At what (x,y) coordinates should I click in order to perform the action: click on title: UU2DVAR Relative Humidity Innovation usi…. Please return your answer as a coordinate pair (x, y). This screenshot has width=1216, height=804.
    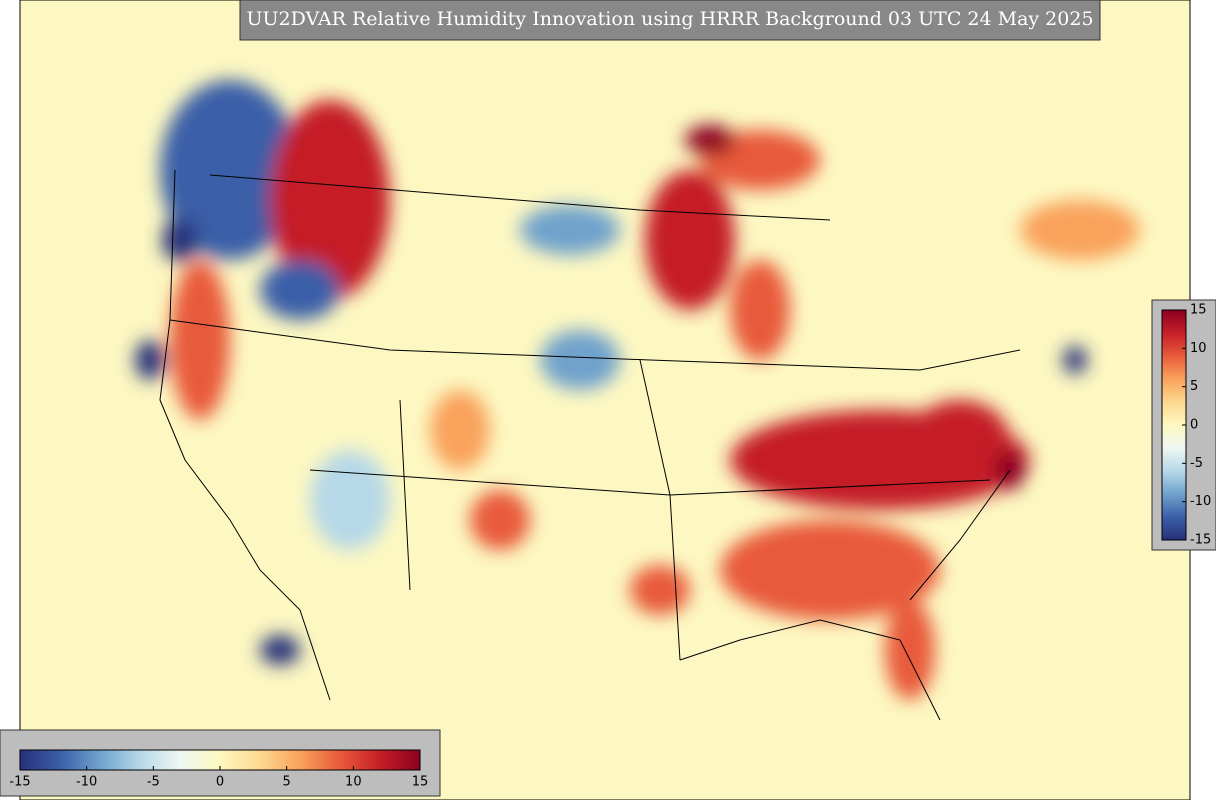
    Looking at the image, I should click on (669, 19).